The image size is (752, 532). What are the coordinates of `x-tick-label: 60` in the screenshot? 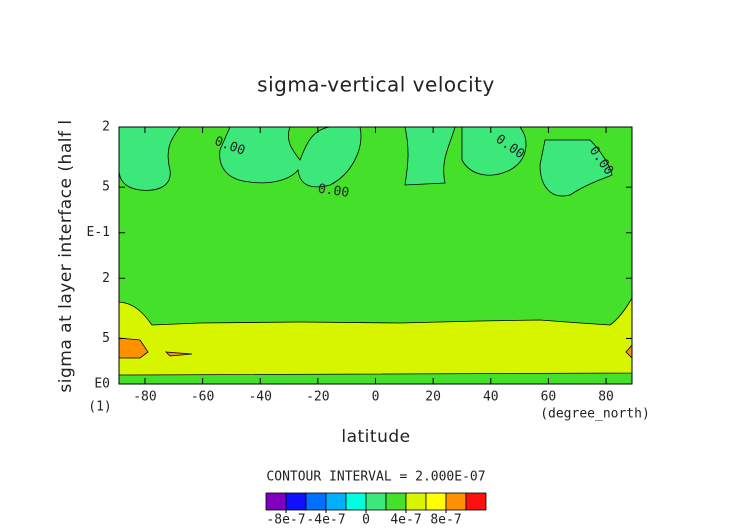 It's located at (549, 397).